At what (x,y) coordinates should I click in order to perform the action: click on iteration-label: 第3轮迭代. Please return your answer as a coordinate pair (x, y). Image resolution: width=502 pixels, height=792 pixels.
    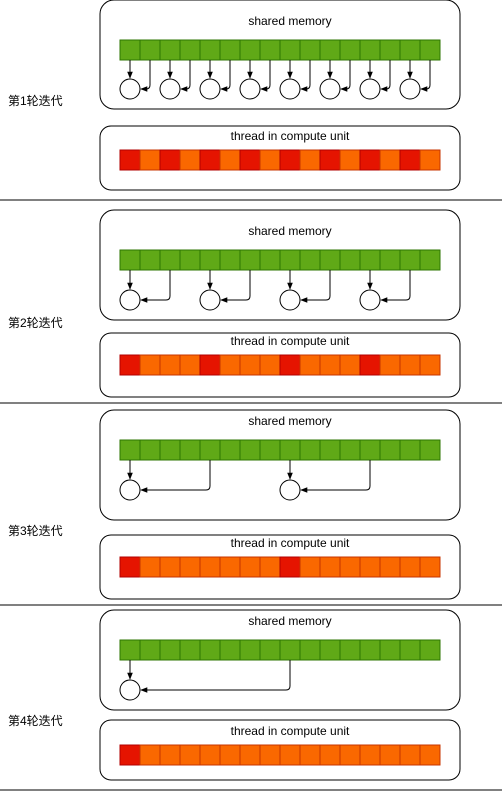
    Looking at the image, I should click on (35, 531).